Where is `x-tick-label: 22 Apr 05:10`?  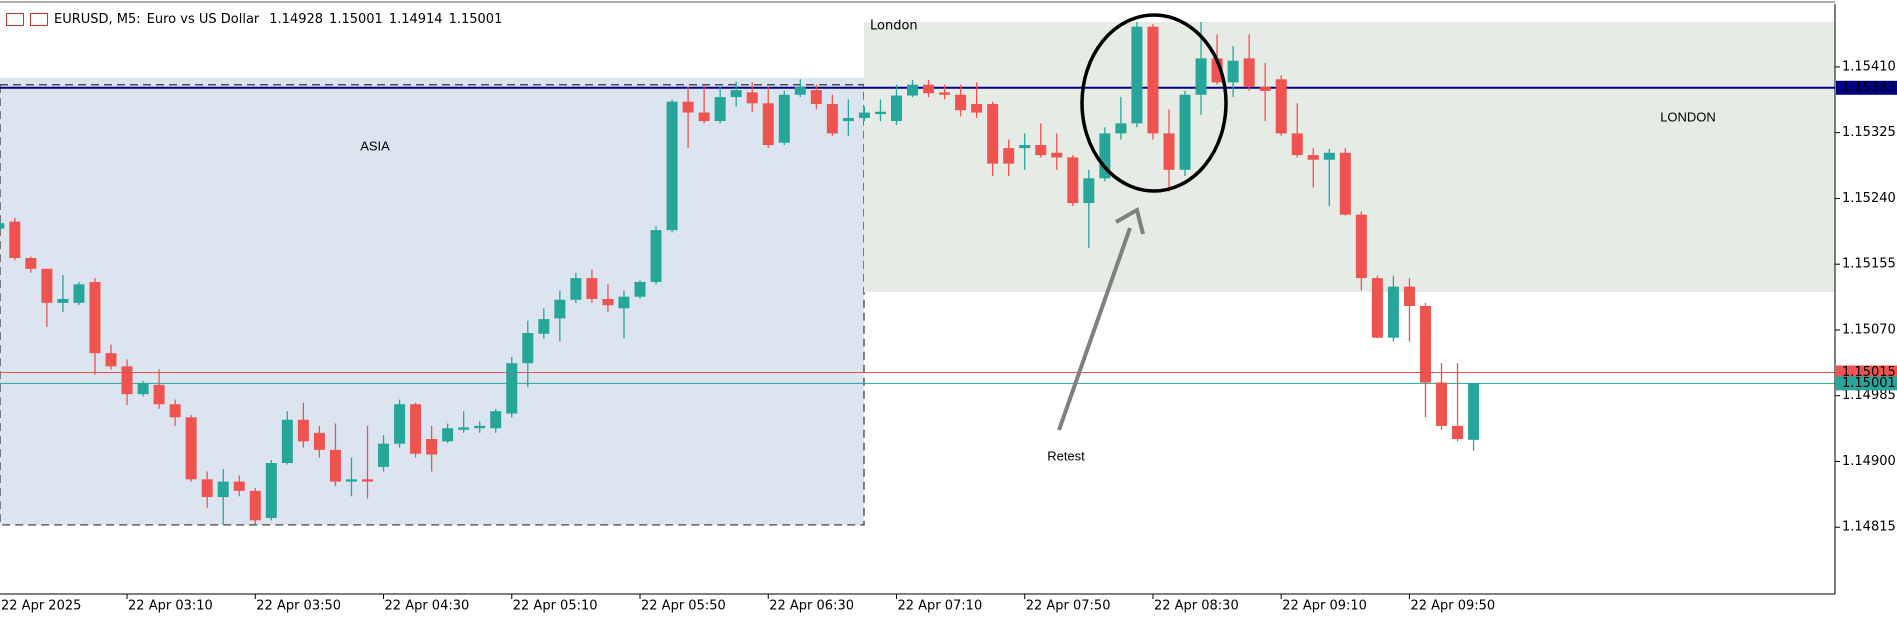
x-tick-label: 22 Apr 05:10 is located at coordinates (555, 606).